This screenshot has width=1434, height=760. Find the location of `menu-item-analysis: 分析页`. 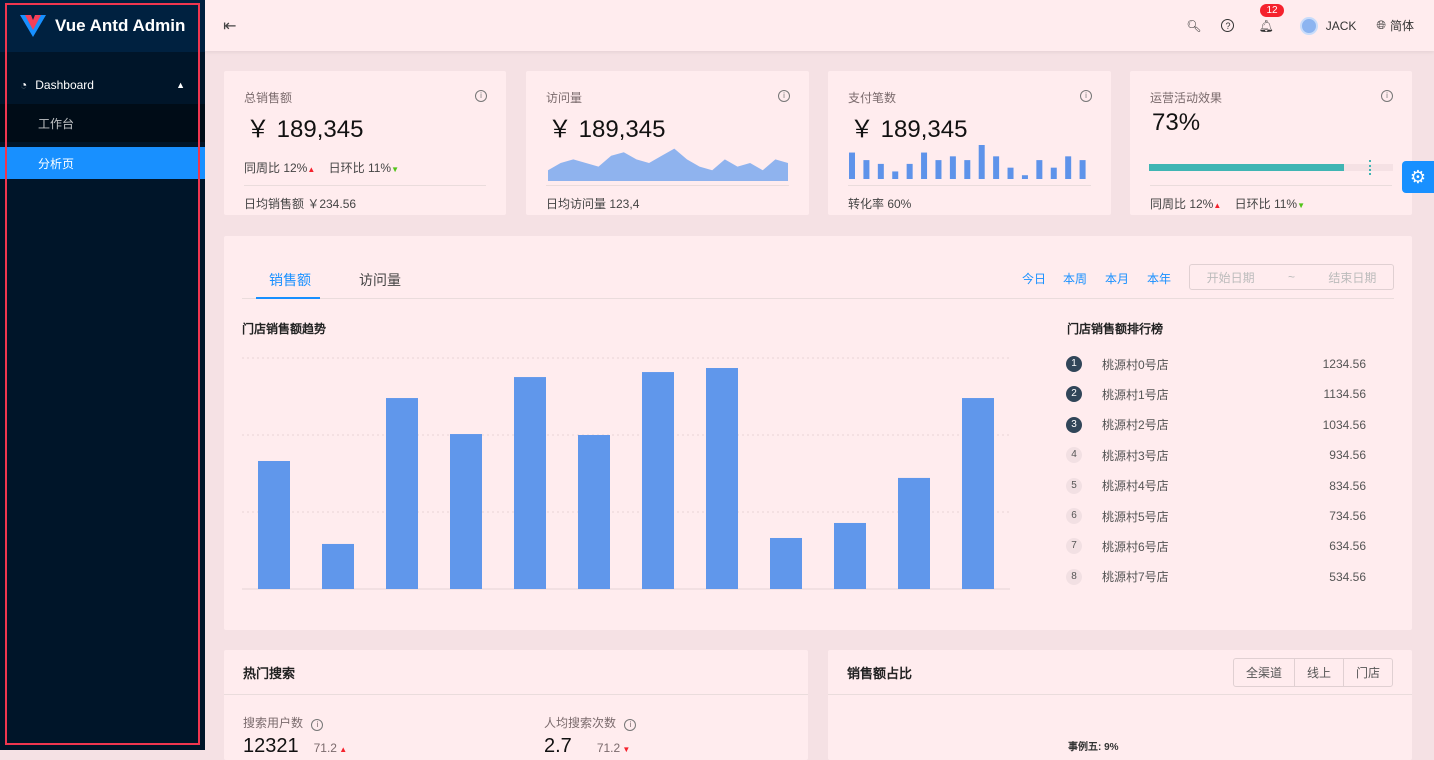

menu-item-analysis: 分析页 is located at coordinates (102, 163).